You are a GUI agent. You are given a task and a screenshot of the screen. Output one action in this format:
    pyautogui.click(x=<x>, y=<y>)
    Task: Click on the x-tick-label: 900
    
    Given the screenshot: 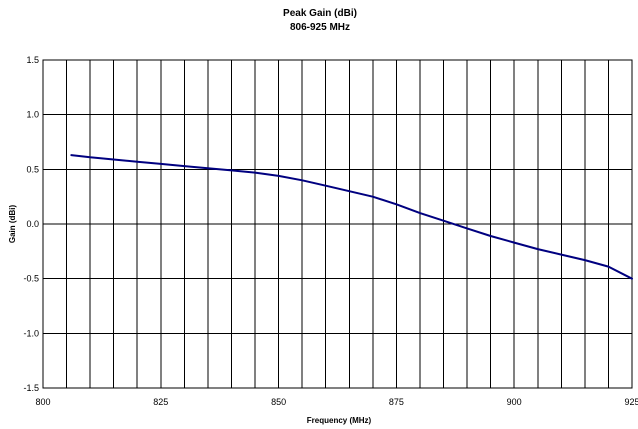 What is the action you would take?
    pyautogui.click(x=514, y=402)
    